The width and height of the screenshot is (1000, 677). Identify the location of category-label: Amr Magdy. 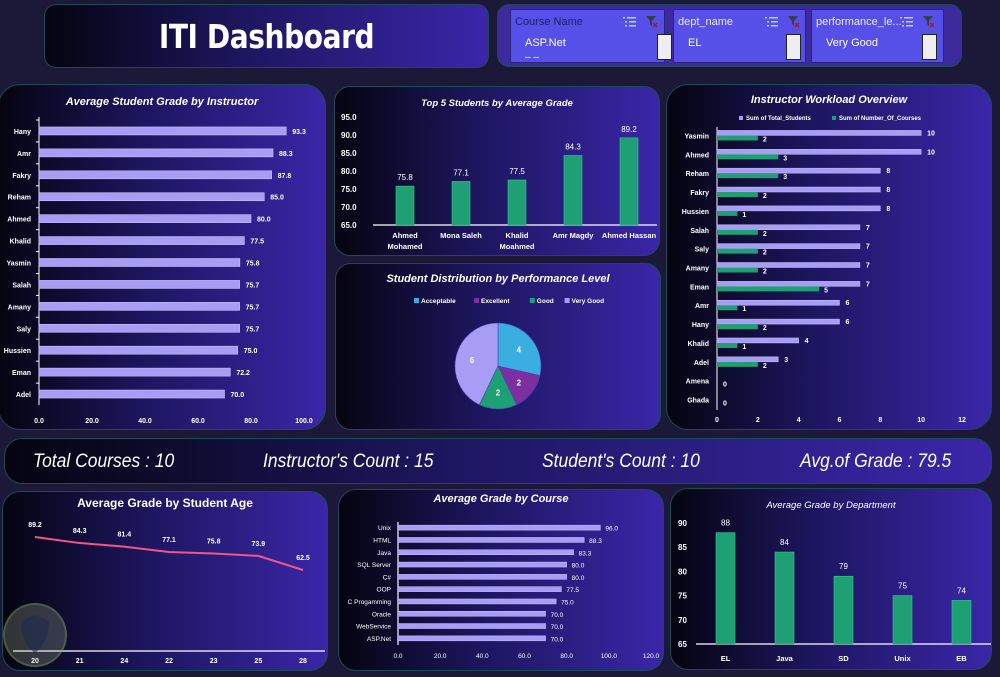
(574, 235).